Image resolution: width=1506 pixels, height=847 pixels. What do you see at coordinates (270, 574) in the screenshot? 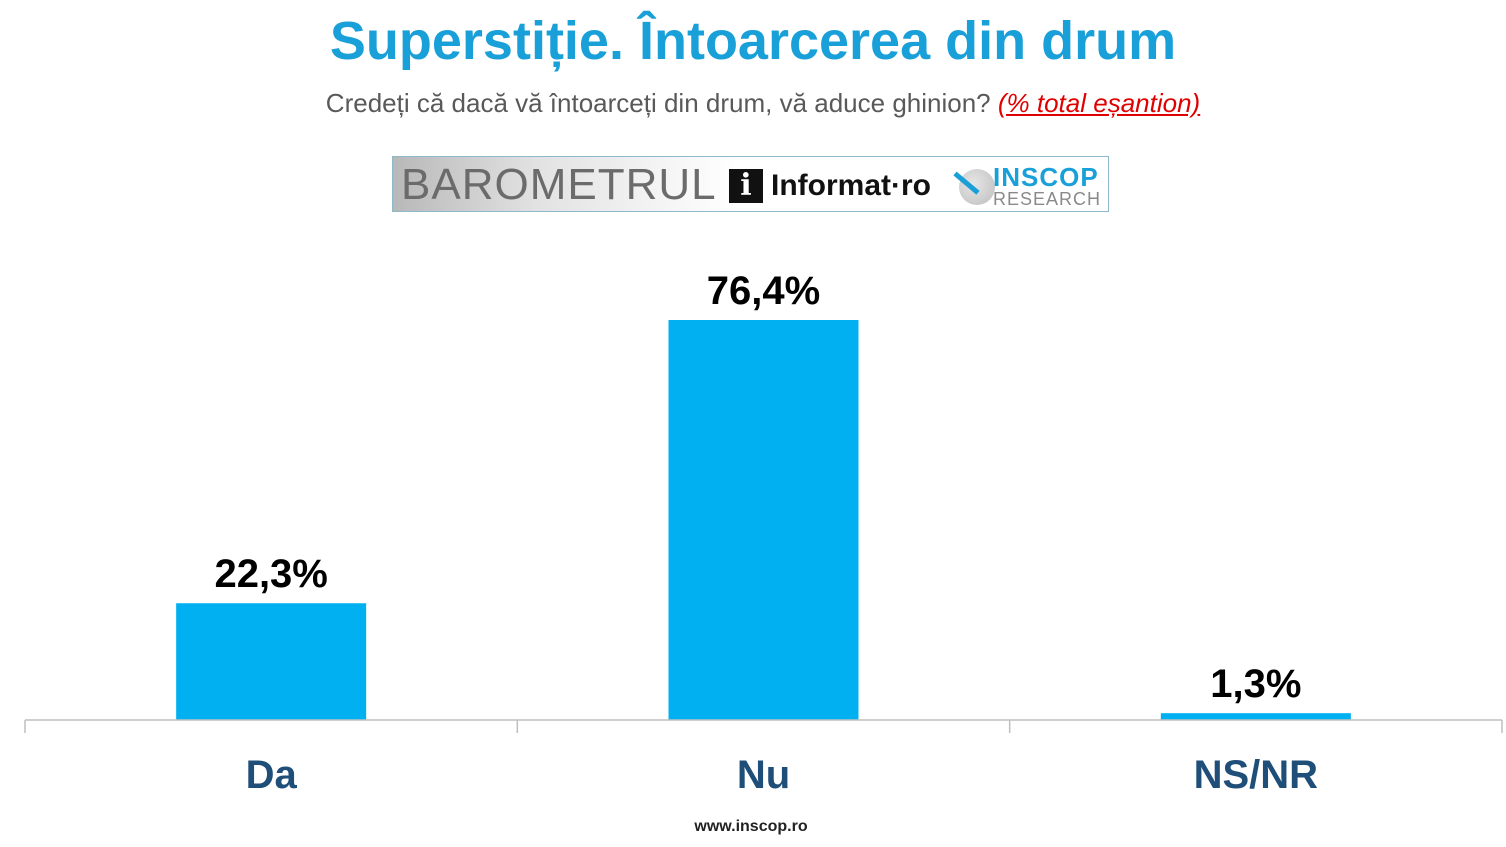
I see `data-label: 22,3%` at bounding box center [270, 574].